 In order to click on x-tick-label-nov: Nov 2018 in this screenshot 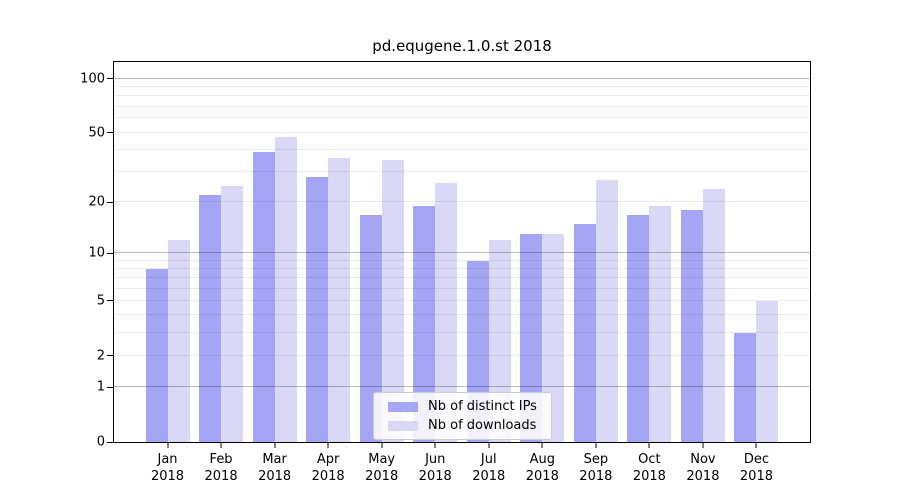, I will do `click(702, 468)`.